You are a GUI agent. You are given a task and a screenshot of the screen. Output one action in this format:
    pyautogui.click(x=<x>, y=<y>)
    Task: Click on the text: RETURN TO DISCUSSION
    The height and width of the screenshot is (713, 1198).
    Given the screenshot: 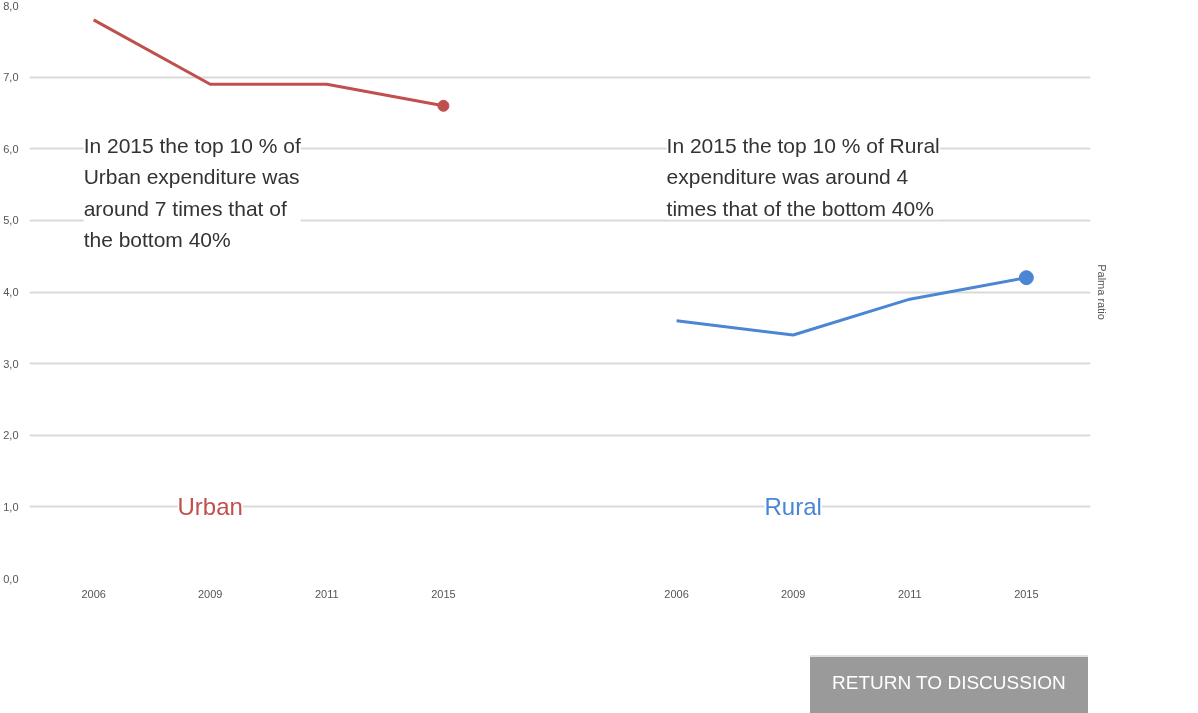 What is the action you would take?
    pyautogui.click(x=949, y=683)
    